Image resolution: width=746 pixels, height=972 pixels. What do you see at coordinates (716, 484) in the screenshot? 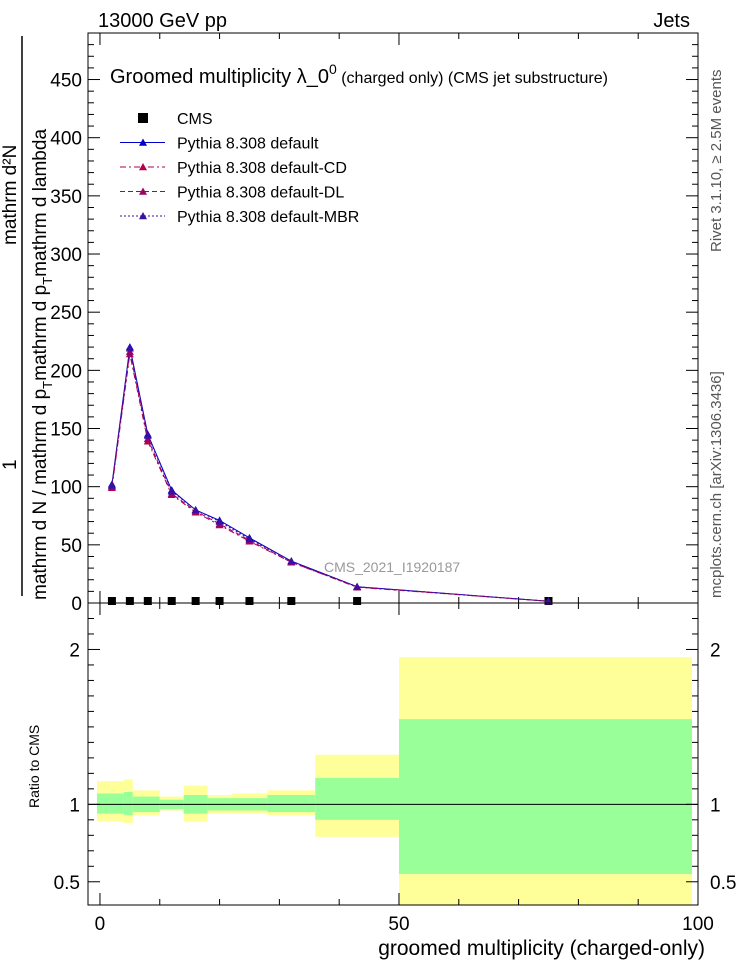
I see `mcplots-label: mcplots.cern.ch [arXiv:1306.3436]` at bounding box center [716, 484].